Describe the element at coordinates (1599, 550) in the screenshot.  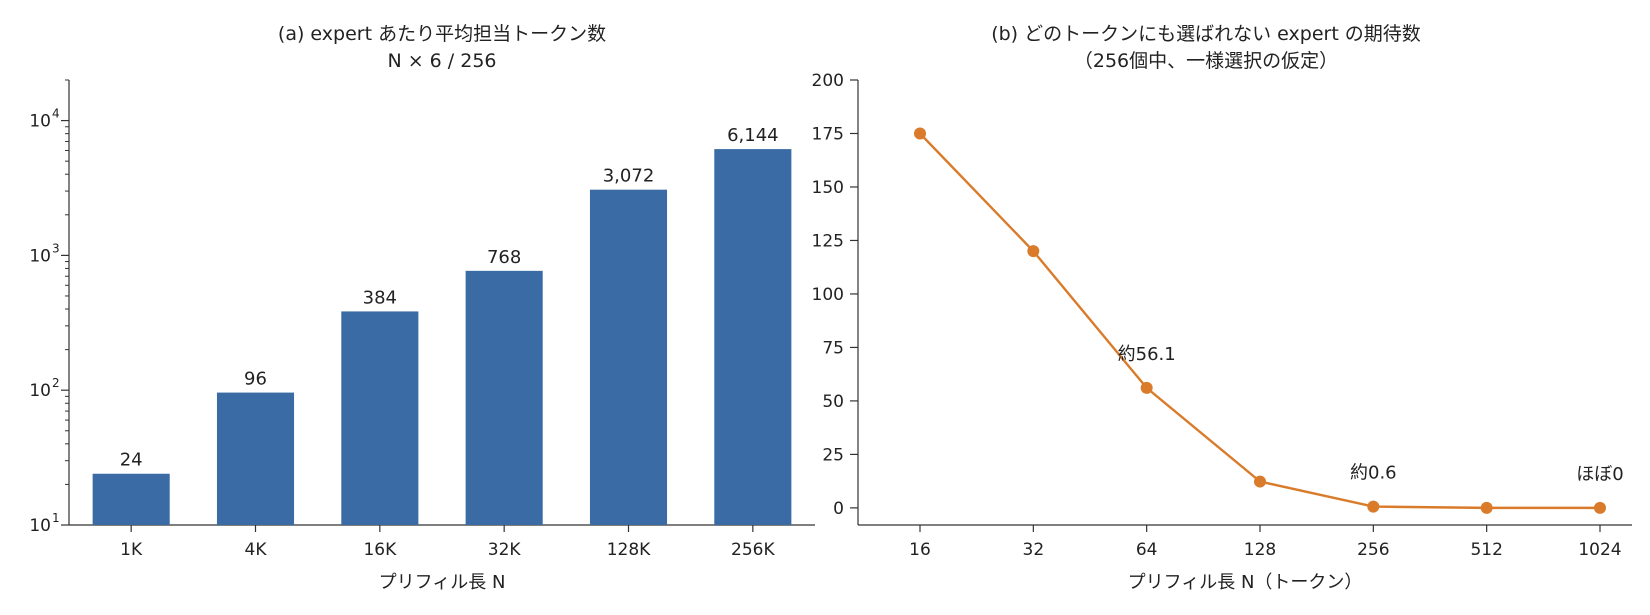
I see `panel-b-x-tick-label: 1024` at that location.